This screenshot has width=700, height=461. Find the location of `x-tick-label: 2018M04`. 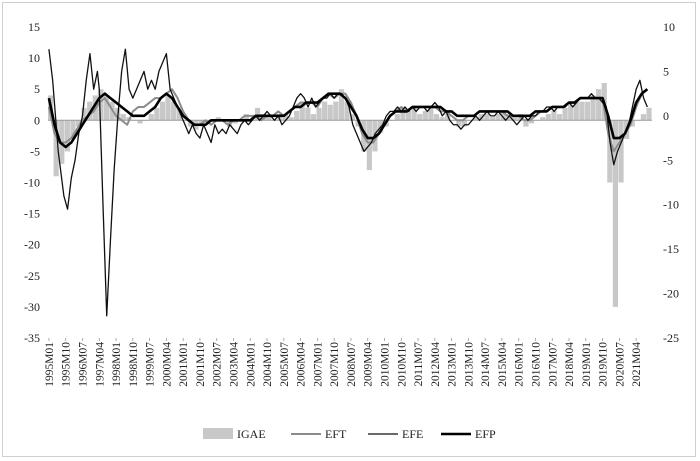

x-tick-label: 2018M04 is located at coordinates (570, 364).